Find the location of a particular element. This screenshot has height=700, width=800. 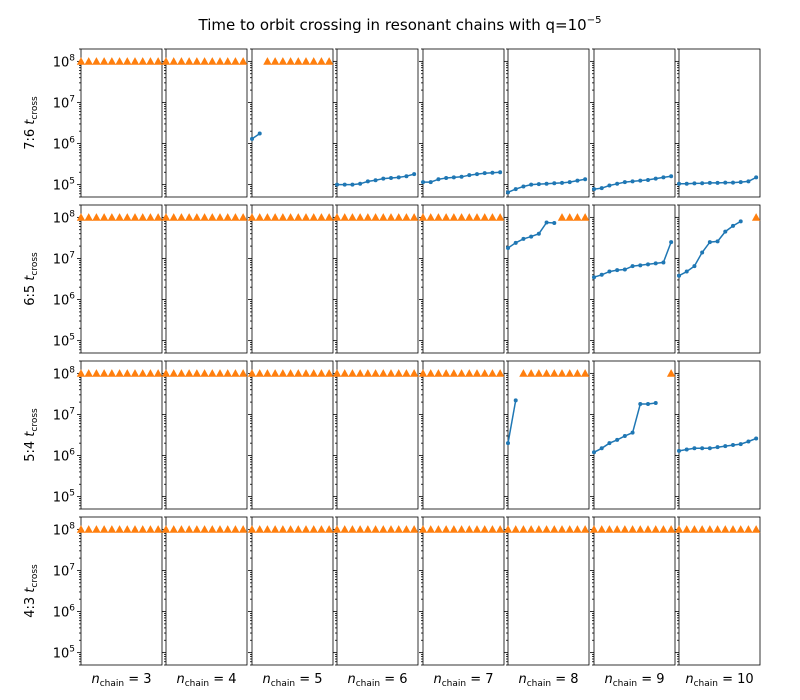

col-label: nchain = 3 is located at coordinates (121, 680).